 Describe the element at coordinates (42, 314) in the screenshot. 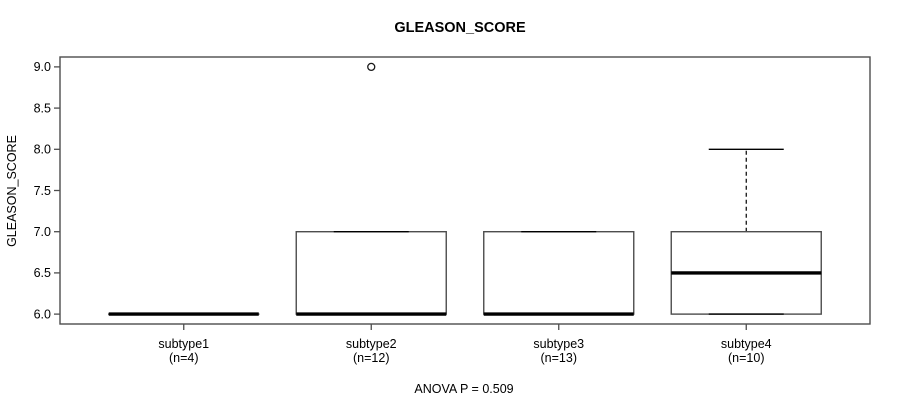

I see `y-tick-label: 6.0` at that location.